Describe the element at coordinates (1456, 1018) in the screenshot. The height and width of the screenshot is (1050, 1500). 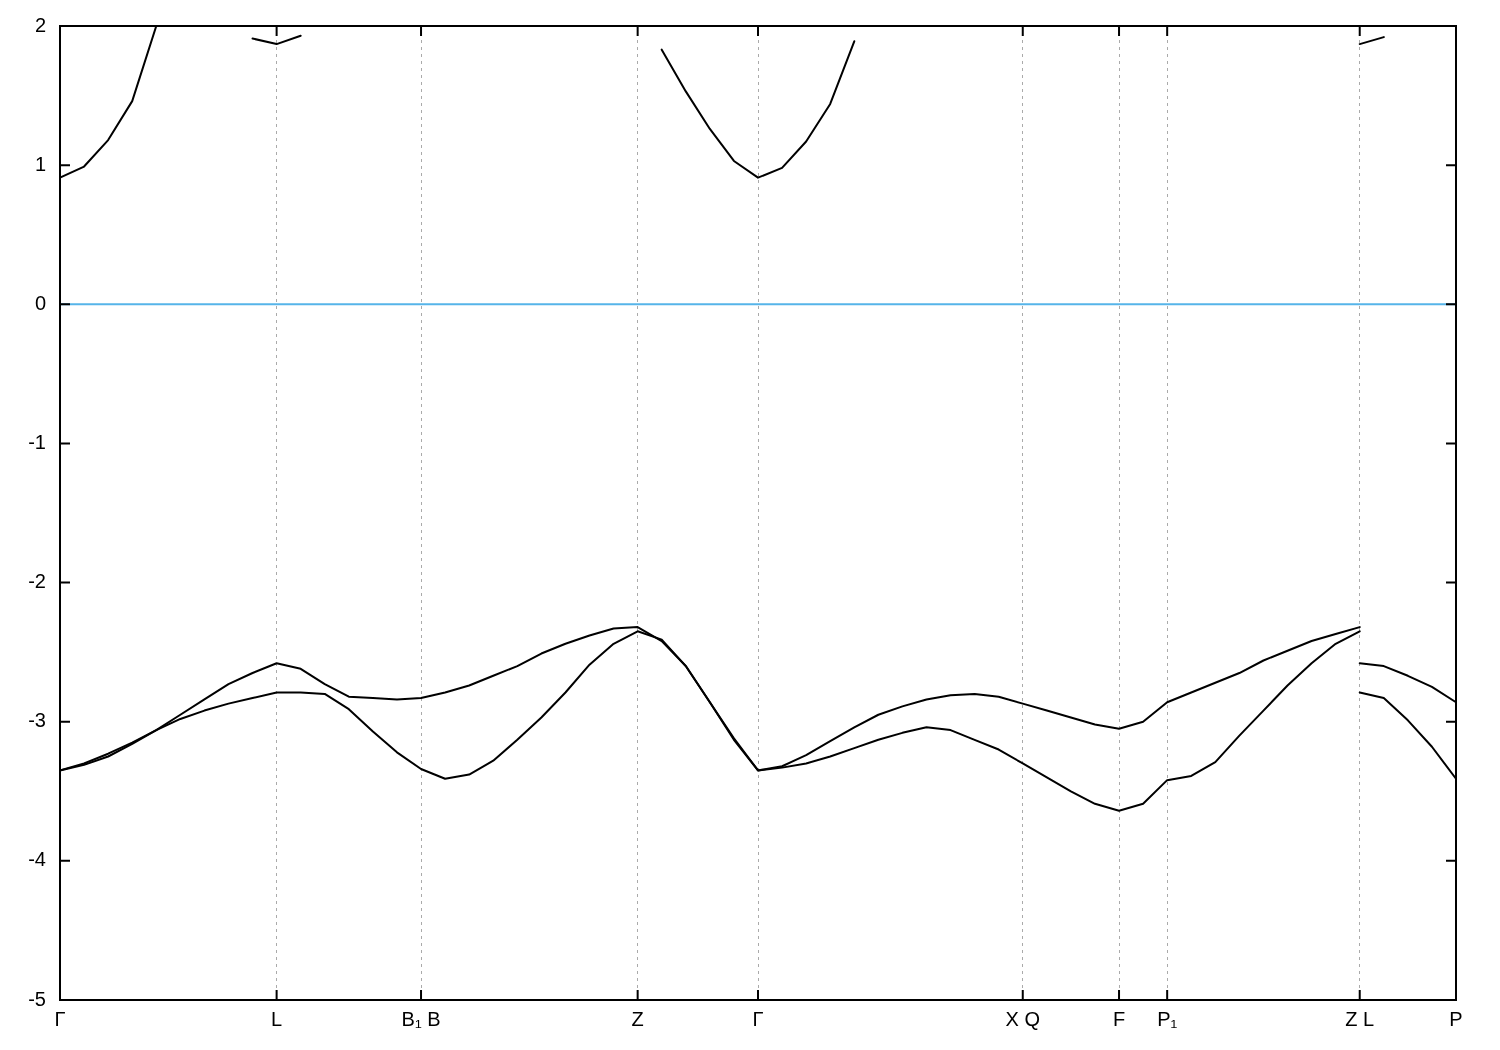
I see `x-tick-label: P` at that location.